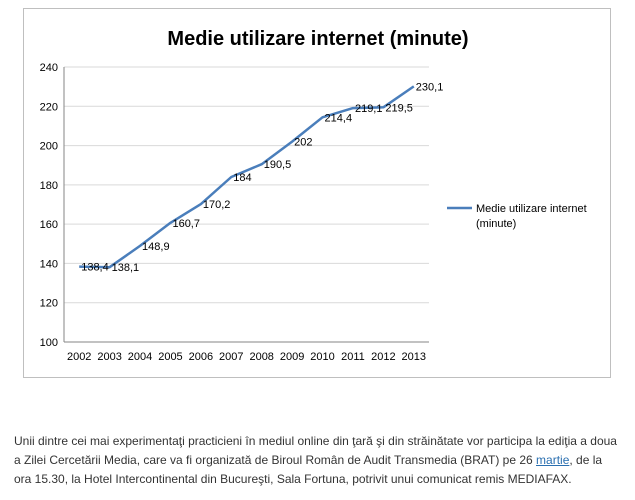 The image size is (635, 500). I want to click on x-tick-label: 2006, so click(201, 357).